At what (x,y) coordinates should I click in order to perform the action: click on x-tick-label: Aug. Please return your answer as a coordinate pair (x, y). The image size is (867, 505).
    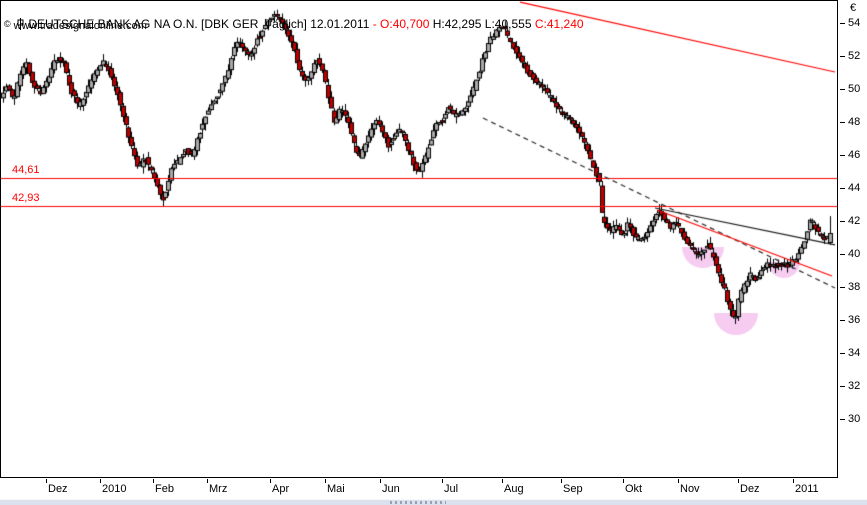
    Looking at the image, I should click on (514, 489).